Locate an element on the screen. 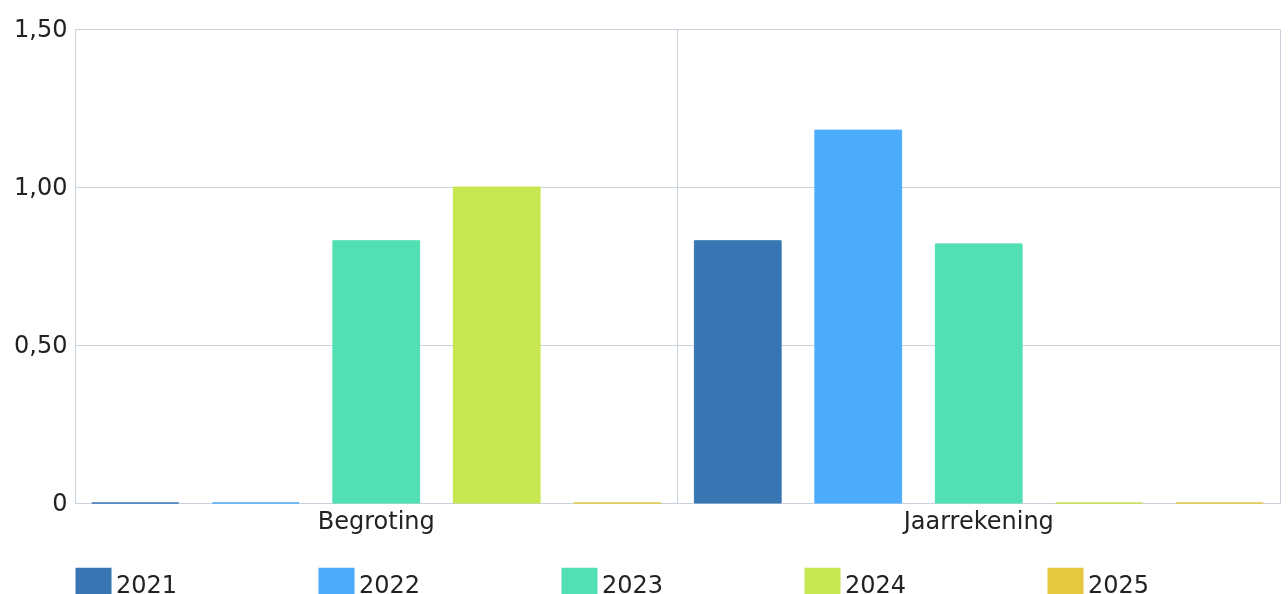 The image size is (1288, 594). legend-label: 2024 is located at coordinates (876, 582).